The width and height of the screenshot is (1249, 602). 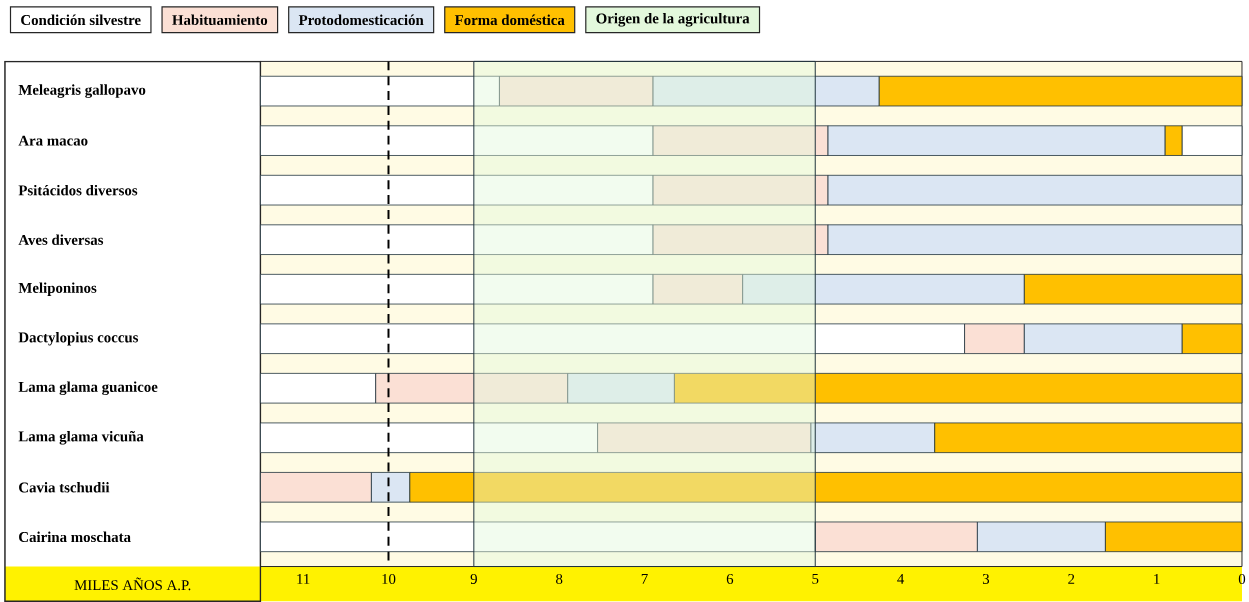 I want to click on x-tick-label: 8, so click(x=559, y=579).